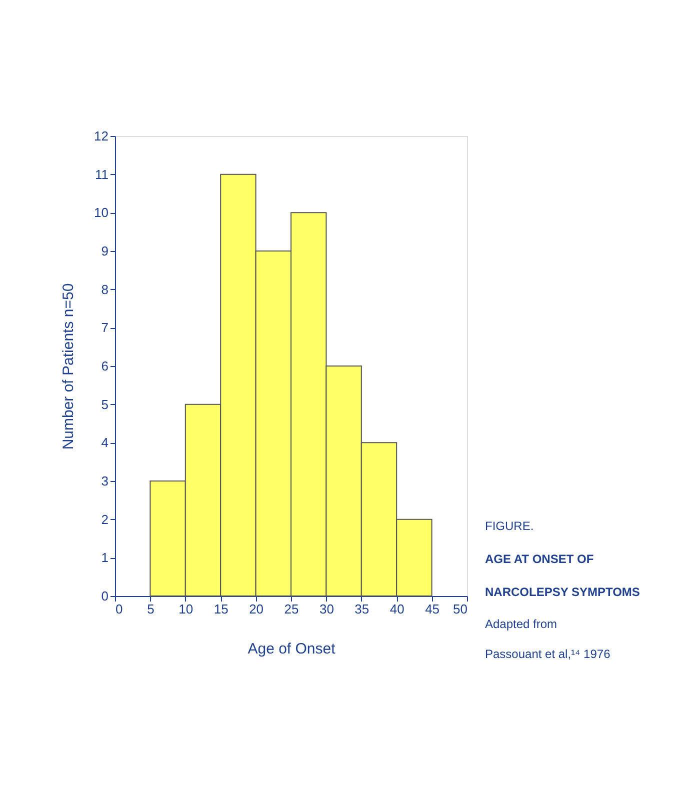 The width and height of the screenshot is (674, 794). What do you see at coordinates (460, 609) in the screenshot?
I see `x-tick-label: 50` at bounding box center [460, 609].